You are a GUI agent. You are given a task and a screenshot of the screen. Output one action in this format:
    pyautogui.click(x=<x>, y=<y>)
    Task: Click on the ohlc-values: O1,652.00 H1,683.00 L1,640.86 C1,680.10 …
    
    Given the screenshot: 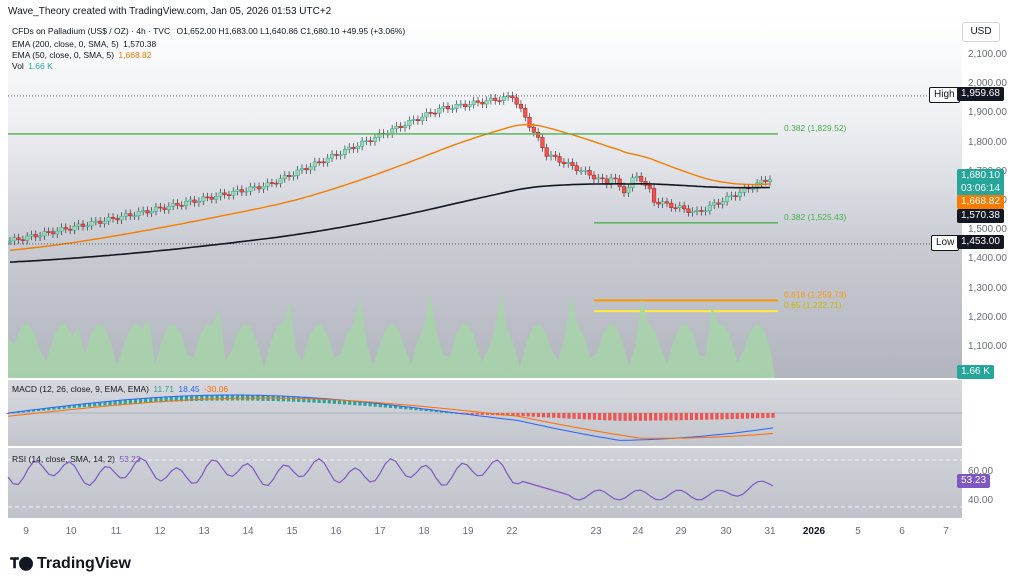 What is the action you would take?
    pyautogui.click(x=291, y=31)
    